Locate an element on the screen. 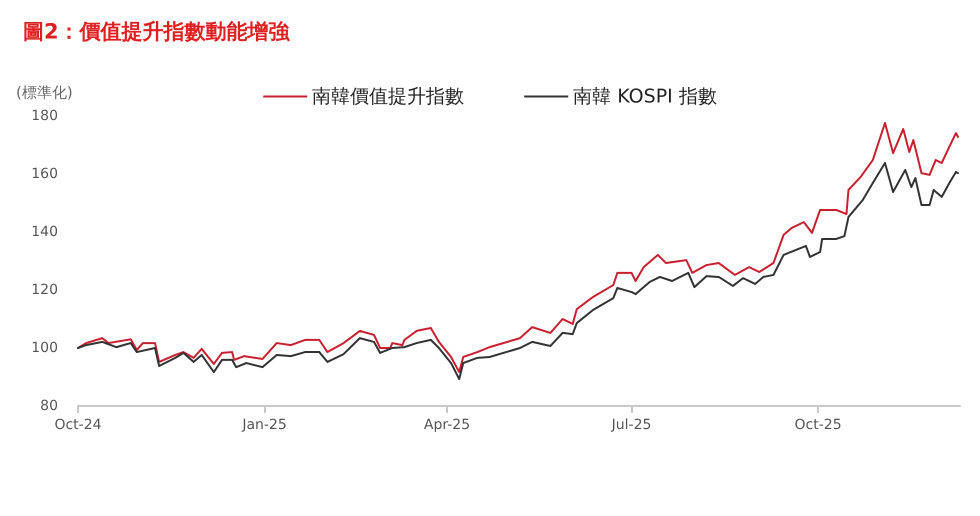  y-tick-label: 140 is located at coordinates (44, 232).